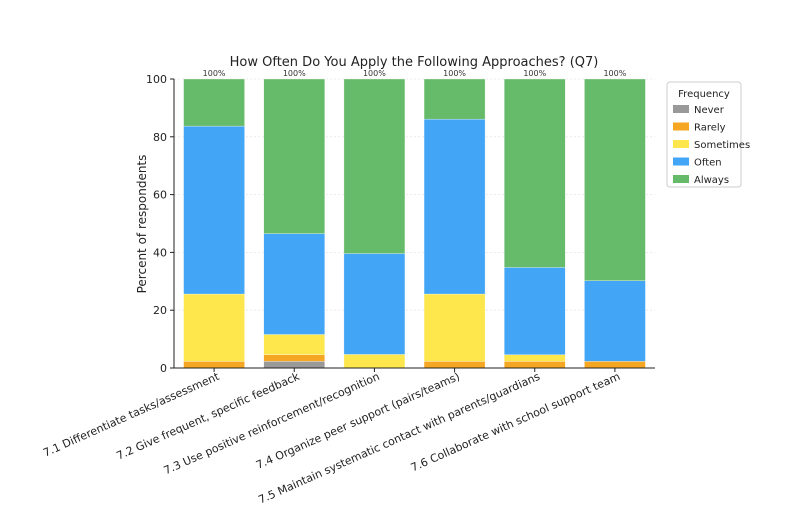 This screenshot has width=793, height=525. I want to click on legend-swatch-never, so click(681, 109).